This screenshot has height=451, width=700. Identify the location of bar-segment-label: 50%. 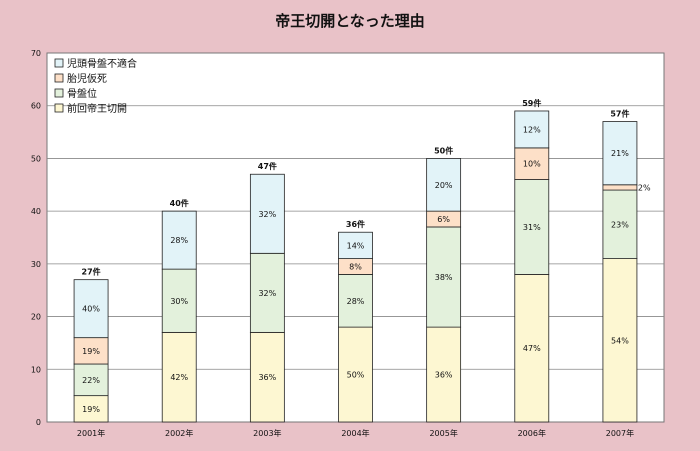
(356, 375).